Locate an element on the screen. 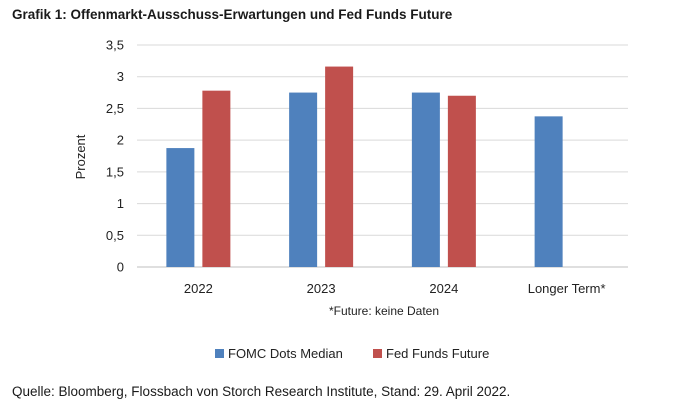 The image size is (689, 410). y-tick-label: 1,5 is located at coordinates (115, 171).